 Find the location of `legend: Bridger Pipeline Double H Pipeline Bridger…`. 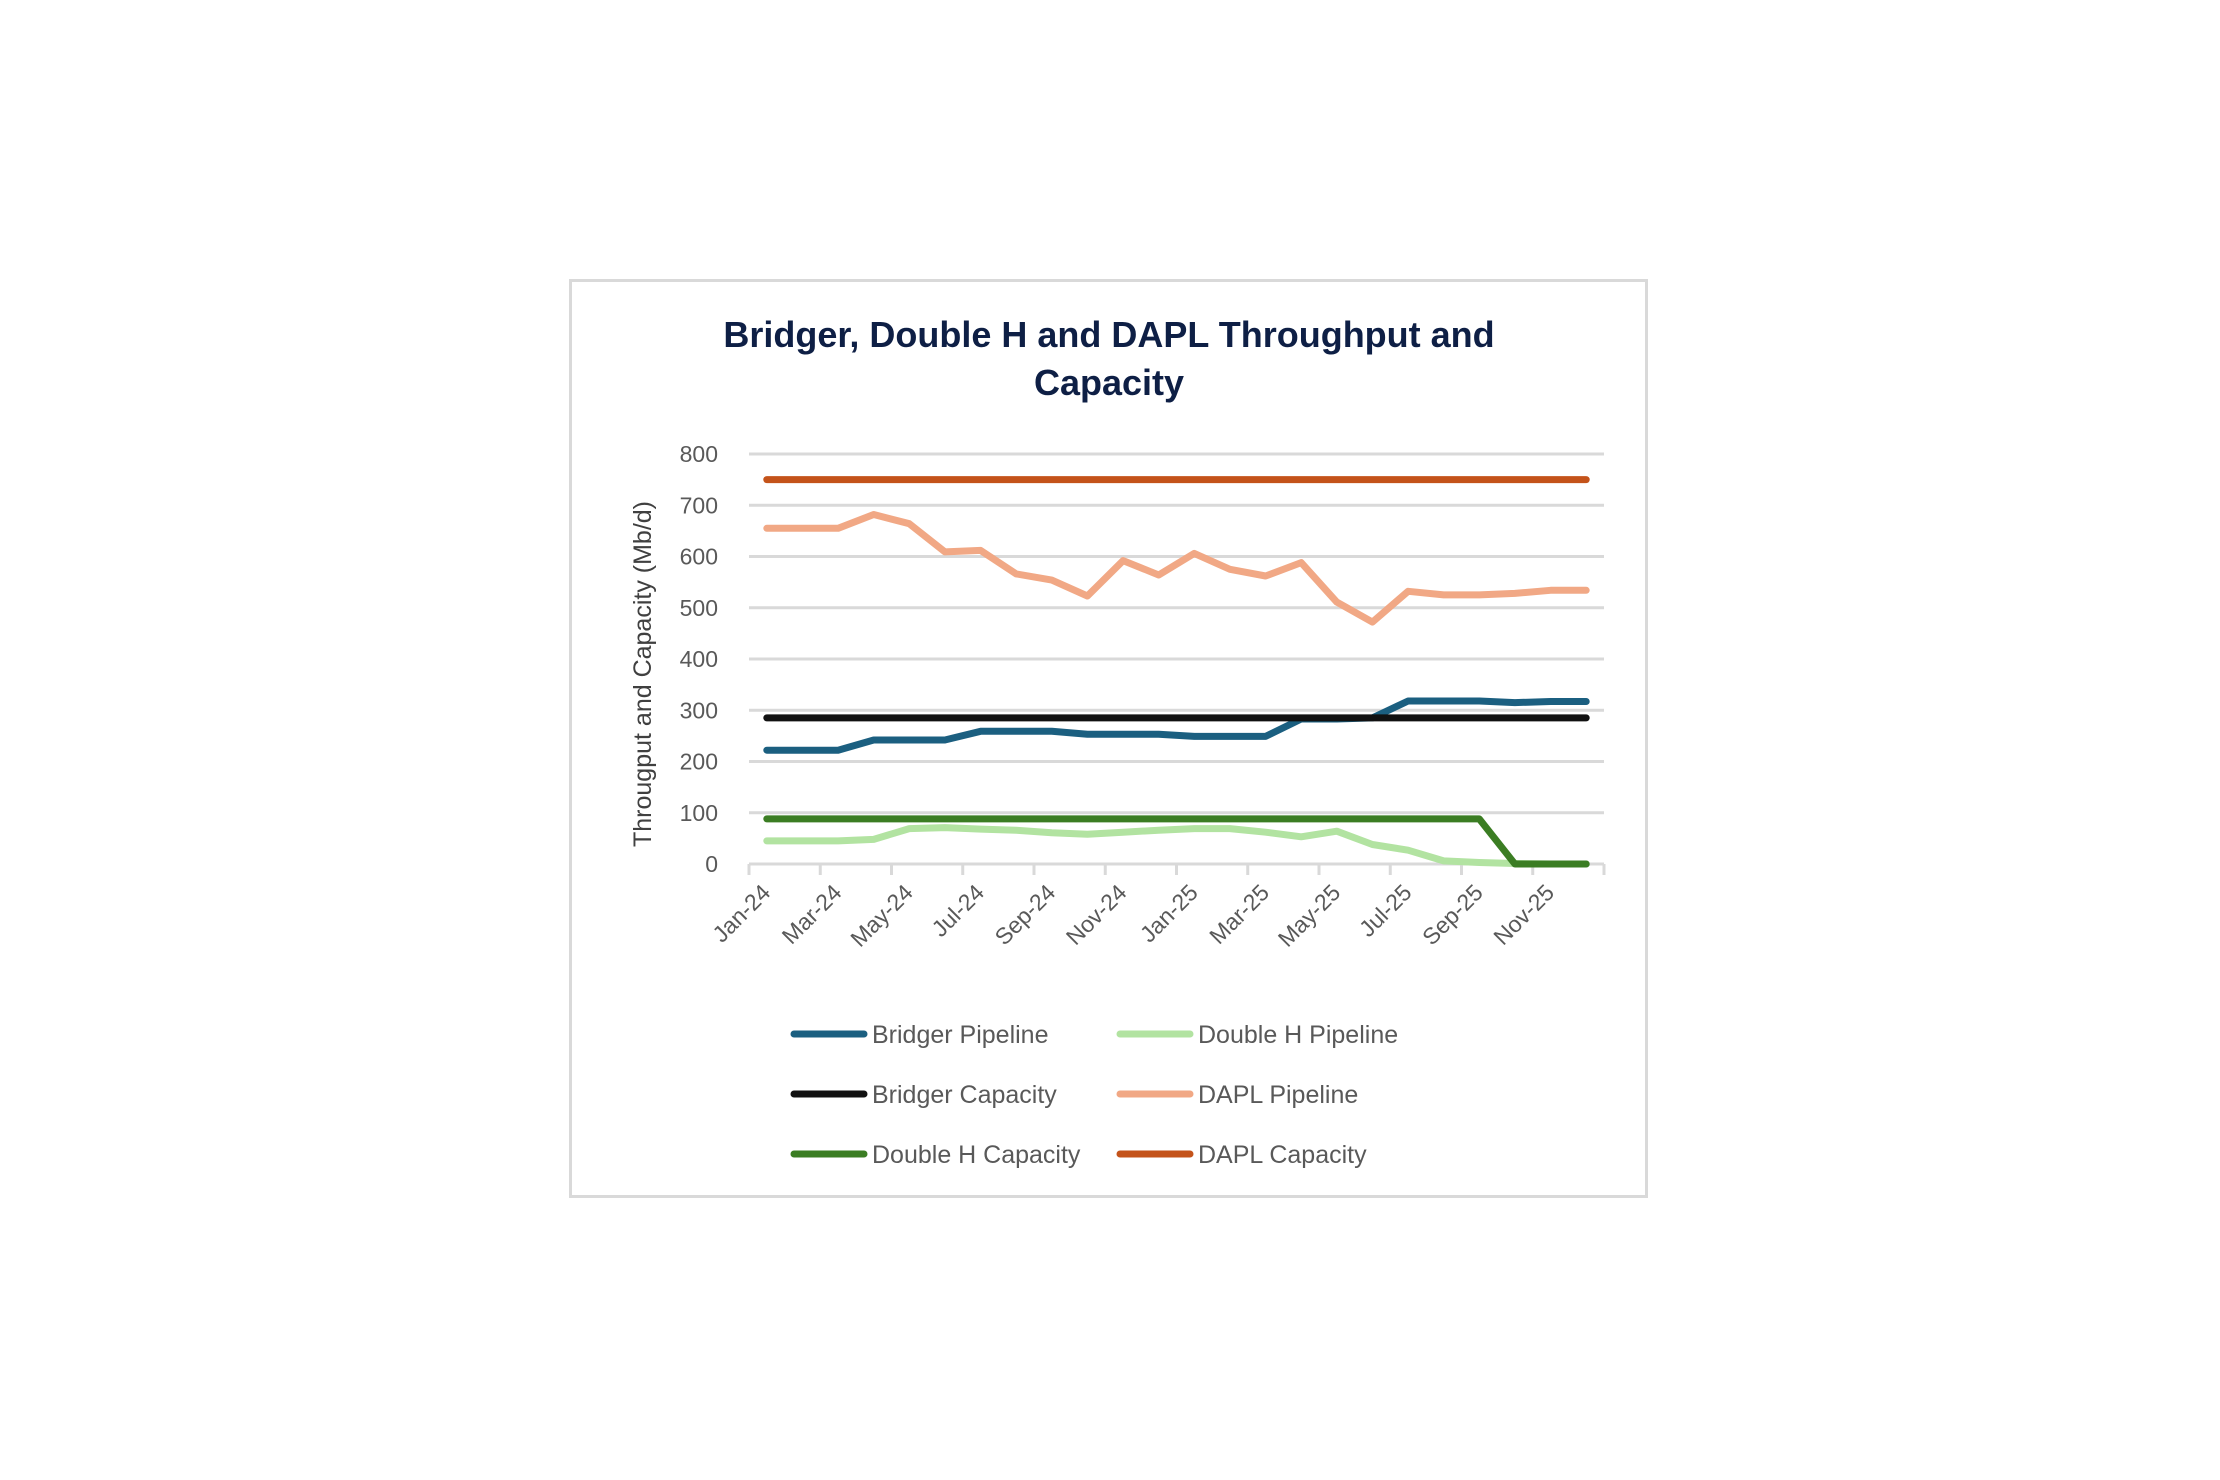

legend: Bridger Pipeline Double H Pipeline Bridger… is located at coordinates (1094, 1095).